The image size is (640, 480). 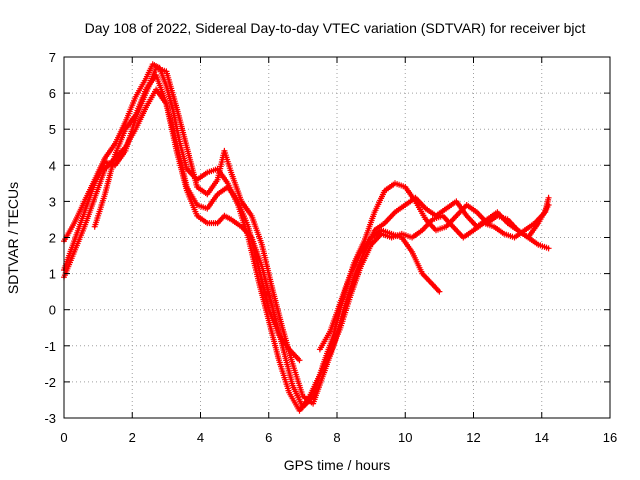 What do you see at coordinates (52, 201) in the screenshot?
I see `y-tick-label: 3` at bounding box center [52, 201].